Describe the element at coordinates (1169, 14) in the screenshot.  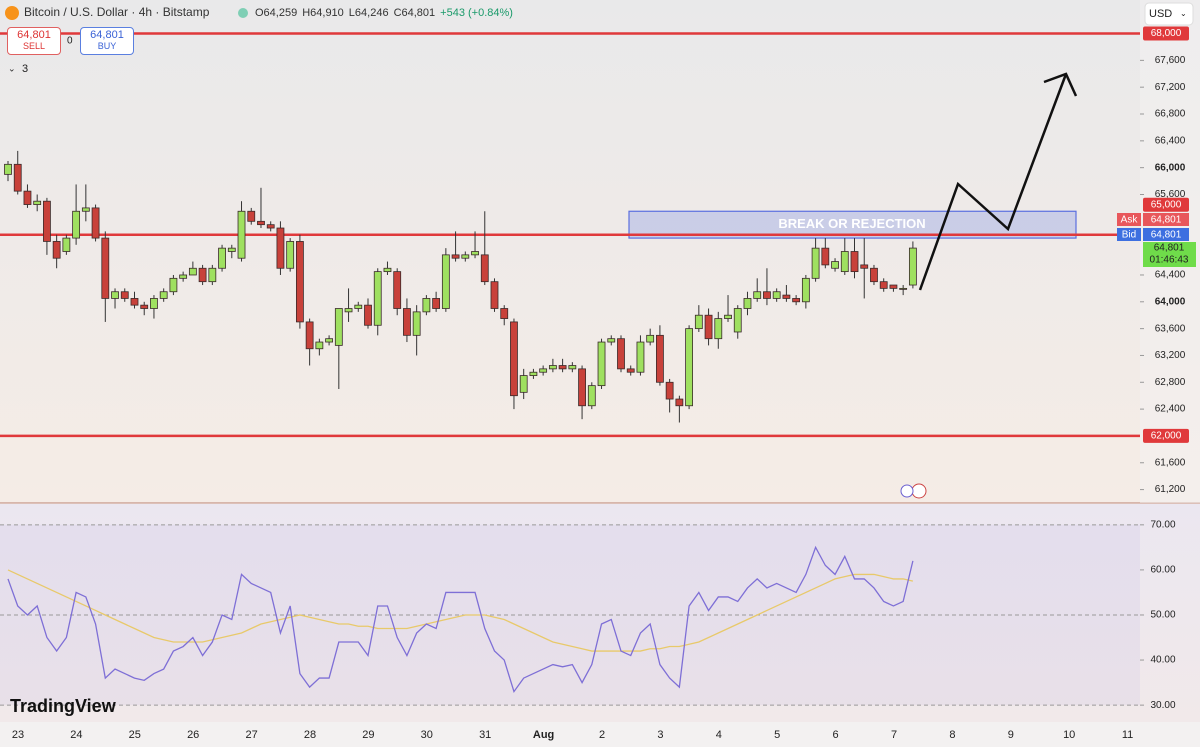
I see `currency-select` at that location.